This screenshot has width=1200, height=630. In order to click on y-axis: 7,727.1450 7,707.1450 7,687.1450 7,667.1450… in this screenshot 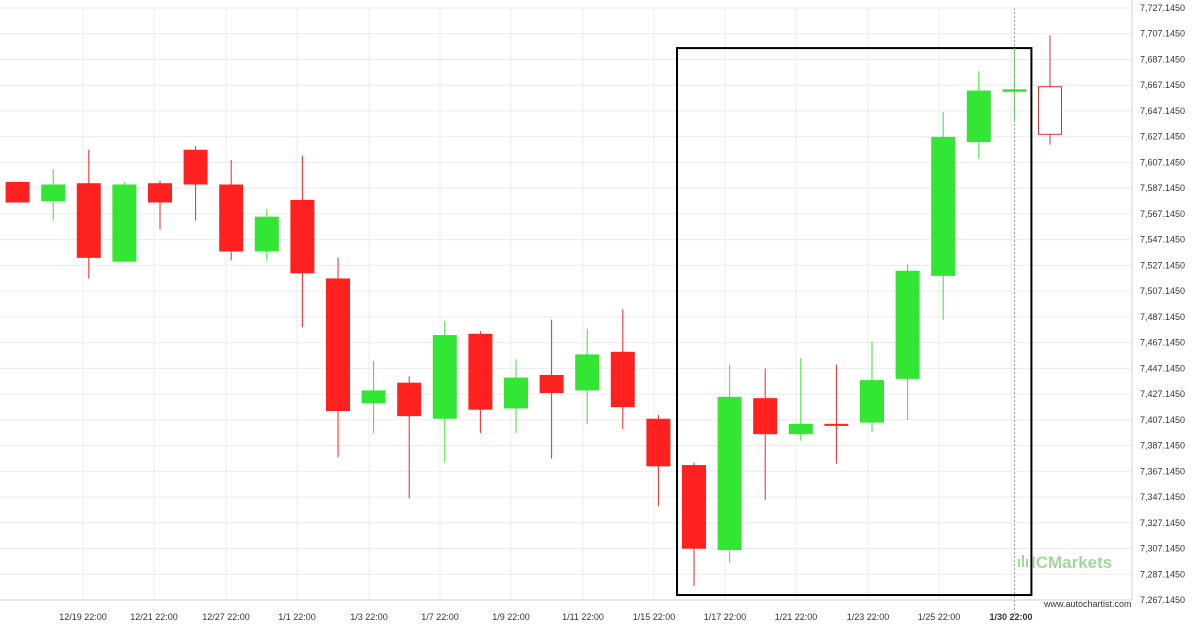, I will do `click(1158, 302)`.